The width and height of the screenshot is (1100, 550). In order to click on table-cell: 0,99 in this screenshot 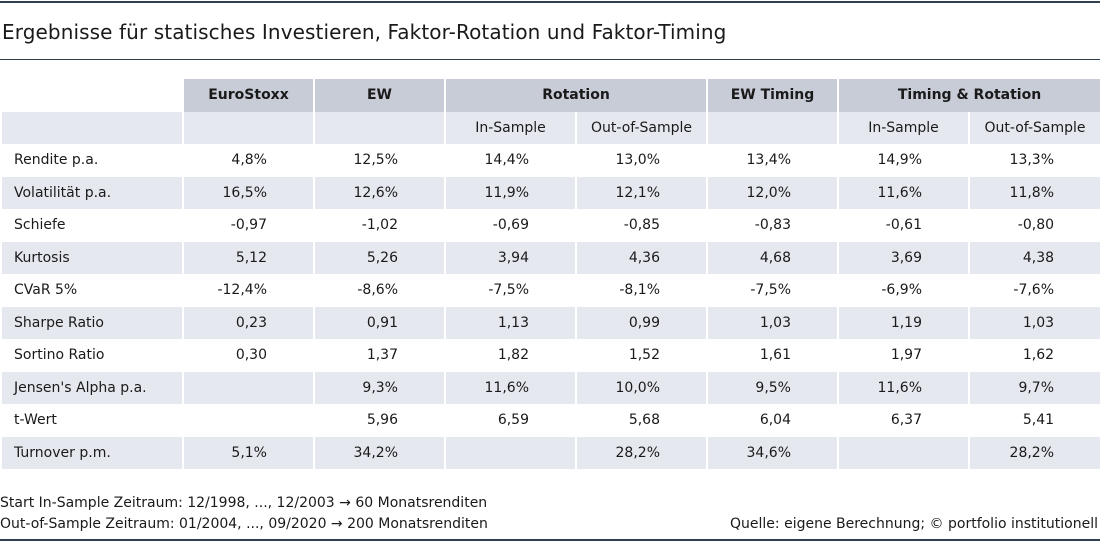, I will do `click(641, 322)`.